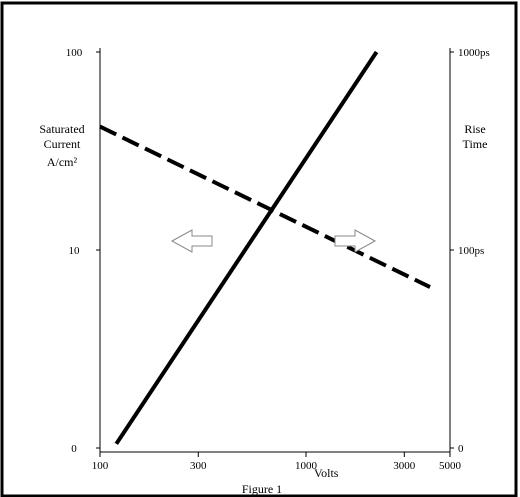  I want to click on y-left-tick-label-10: 10, so click(75, 251).